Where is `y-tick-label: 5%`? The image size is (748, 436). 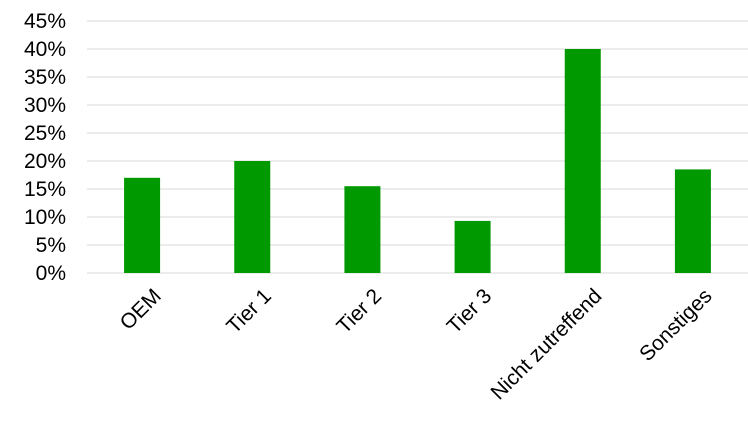 y-tick-label: 5% is located at coordinates (51, 245).